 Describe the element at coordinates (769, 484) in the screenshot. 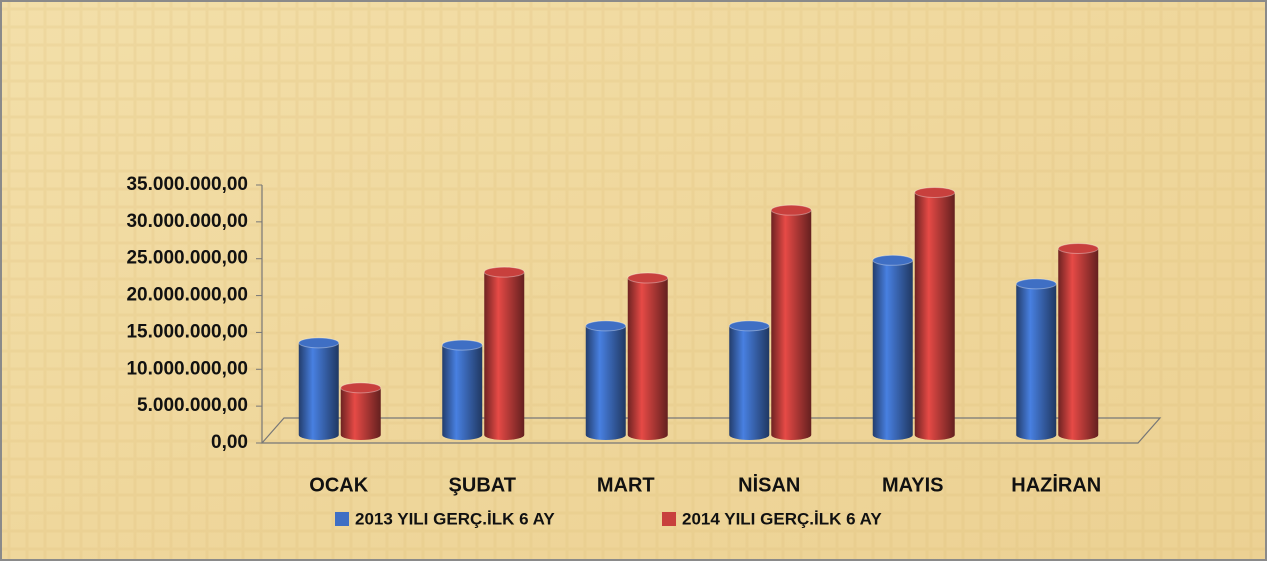

I see `x-tick-label: NİSAN` at that location.